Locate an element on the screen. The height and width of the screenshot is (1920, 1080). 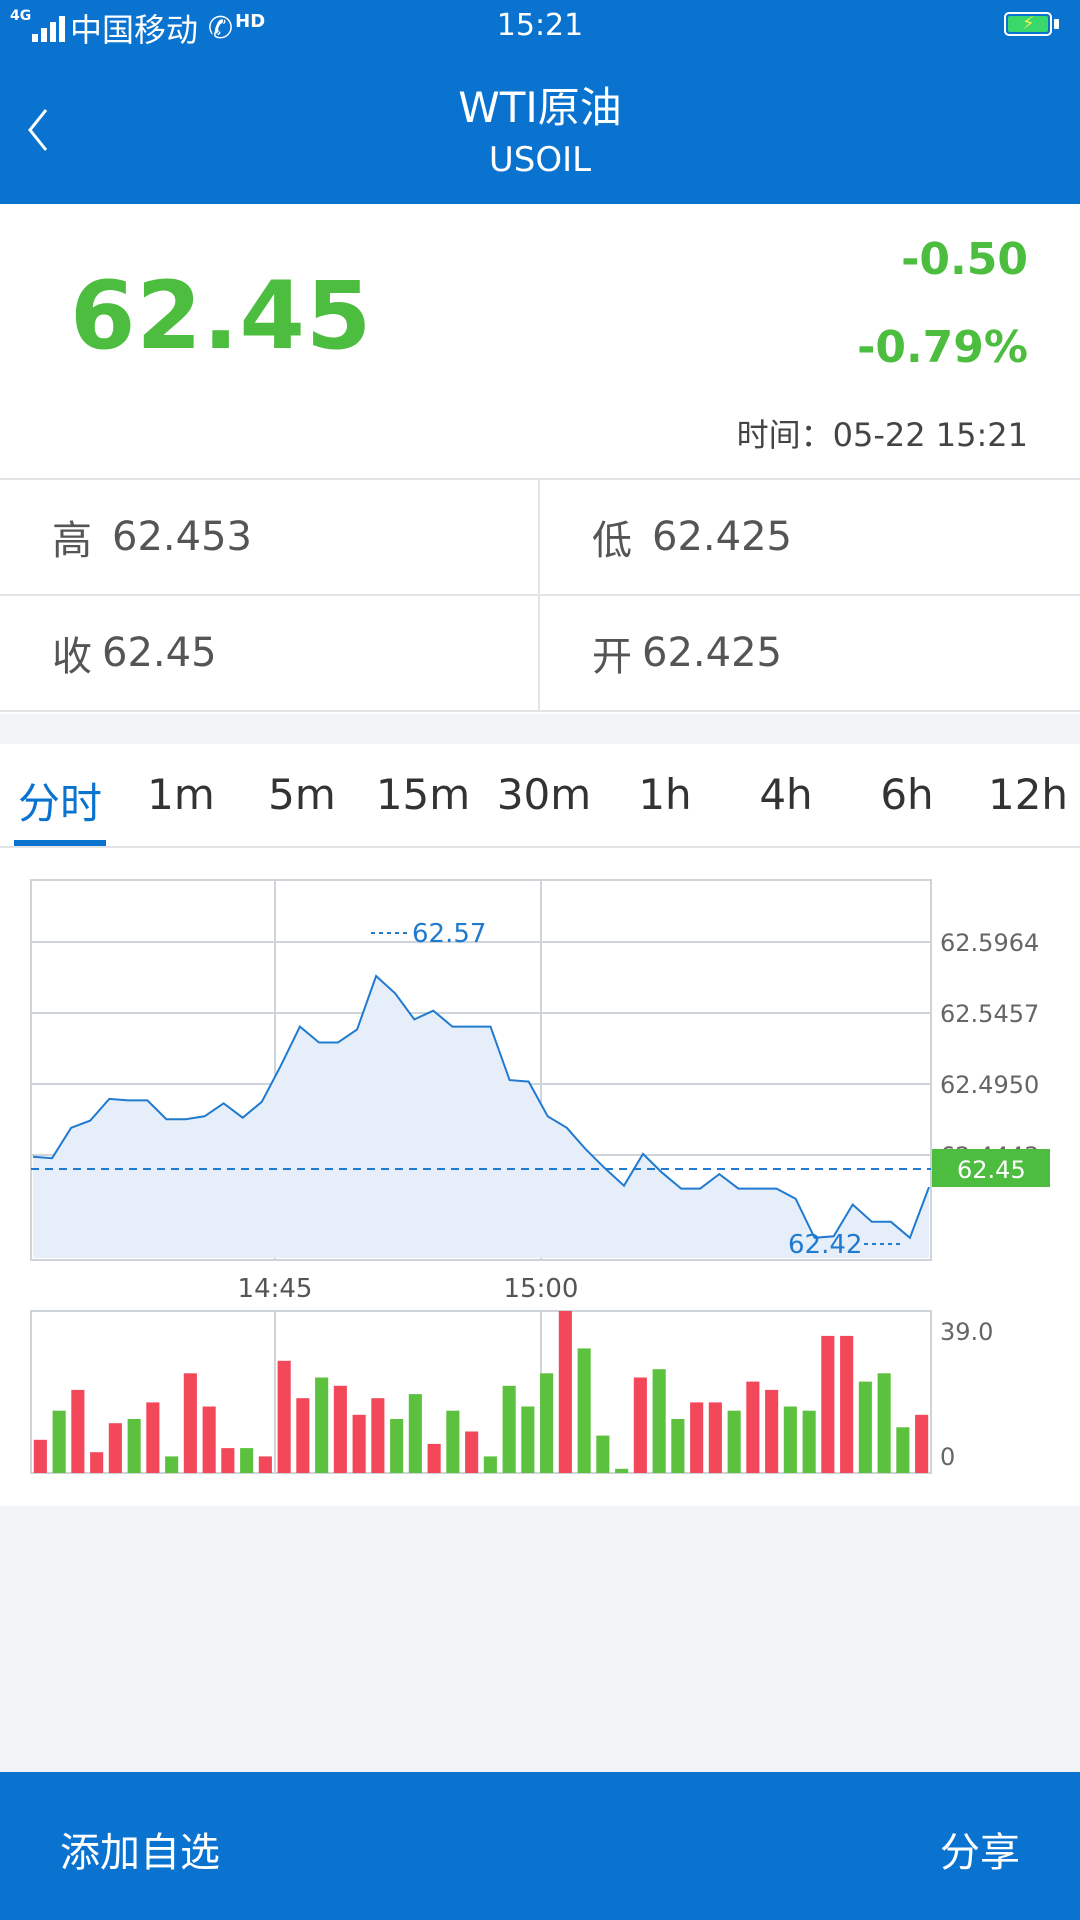
add-to-watchlist-button: 添加自选 is located at coordinates (140, 1853).